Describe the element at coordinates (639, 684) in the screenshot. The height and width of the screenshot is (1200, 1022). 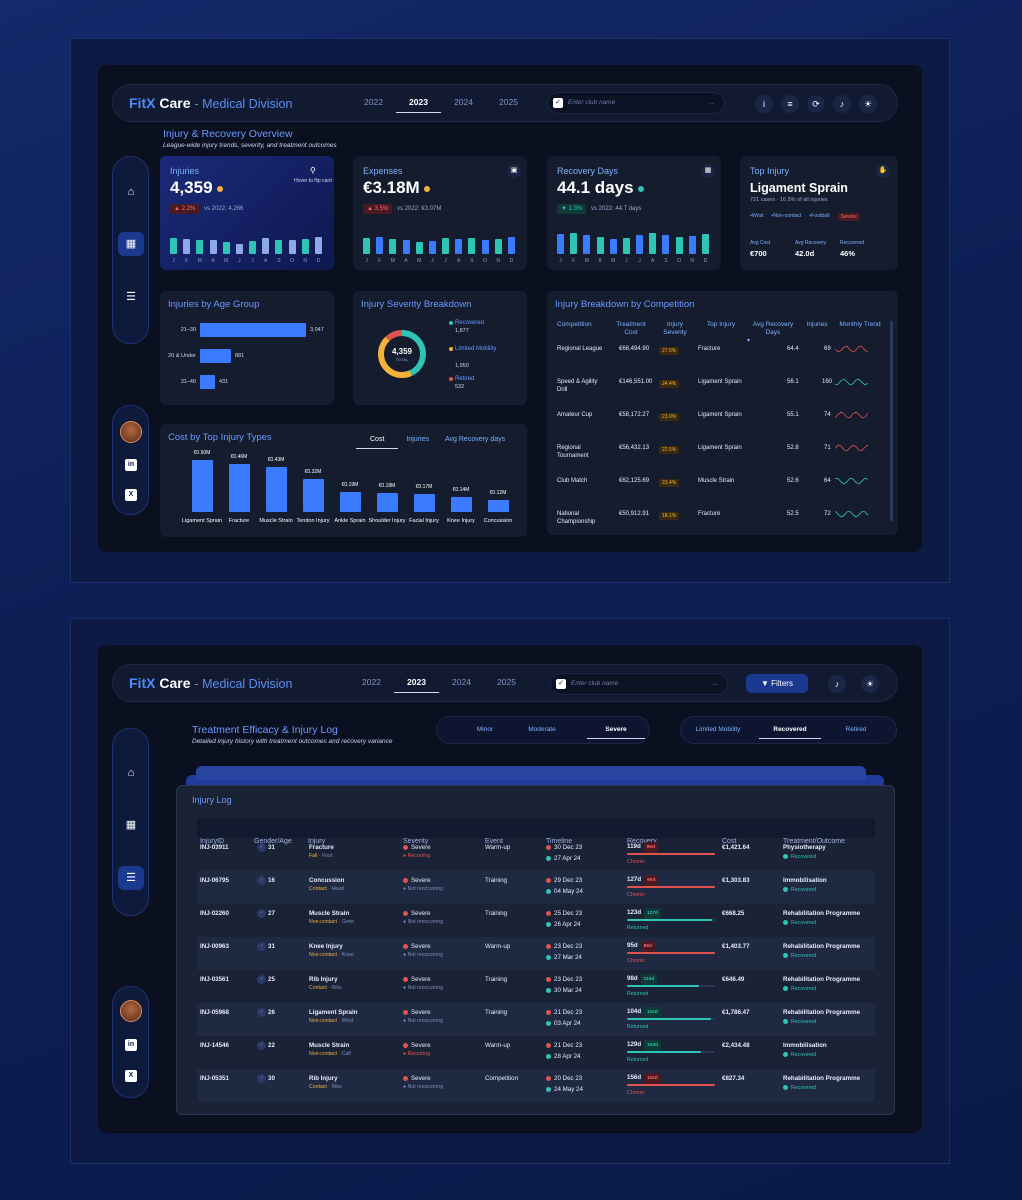
I see `club-search-2: ✓ Enter club name →` at that location.